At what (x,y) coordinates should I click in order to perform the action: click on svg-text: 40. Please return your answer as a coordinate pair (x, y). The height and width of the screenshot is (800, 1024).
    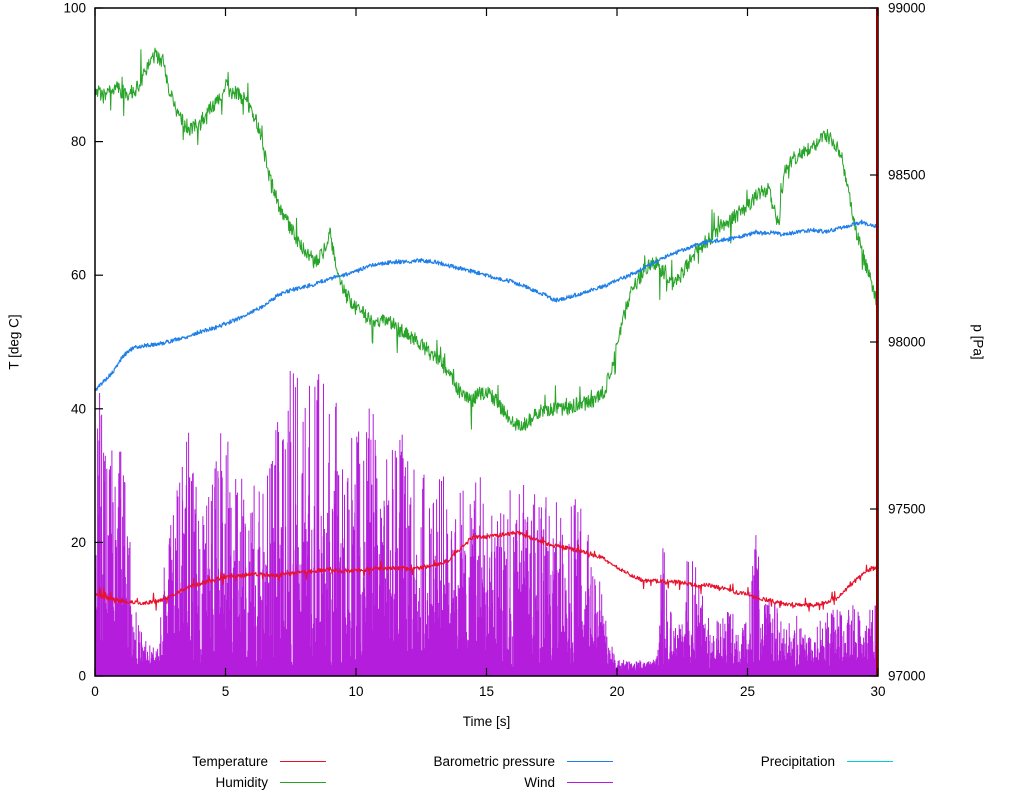
    Looking at the image, I should click on (78, 408).